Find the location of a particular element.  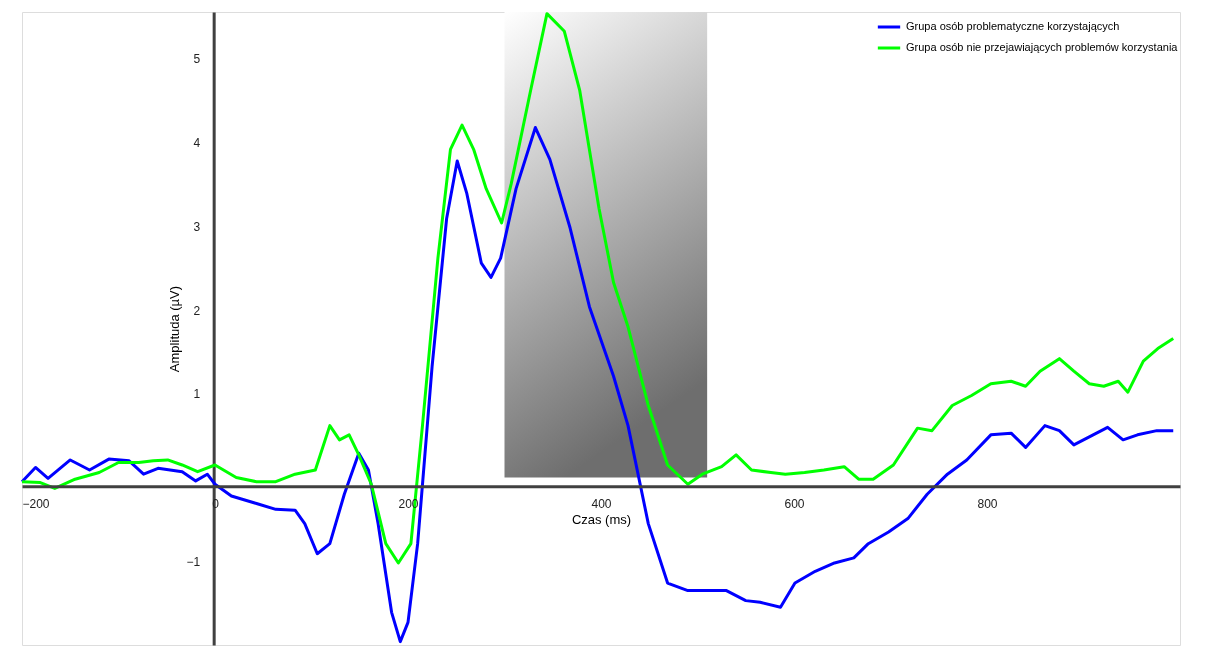

y-tick-label: 2 is located at coordinates (197, 310).